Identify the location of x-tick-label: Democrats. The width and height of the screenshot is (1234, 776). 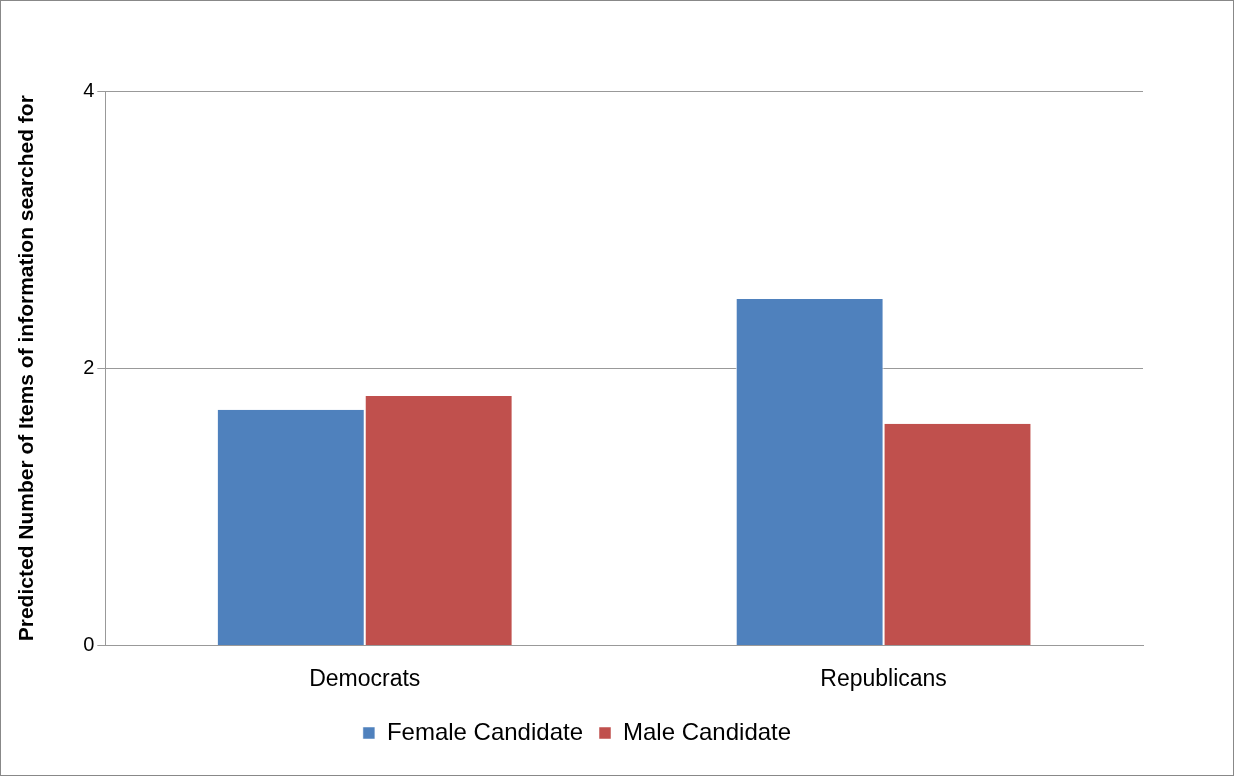
(365, 677).